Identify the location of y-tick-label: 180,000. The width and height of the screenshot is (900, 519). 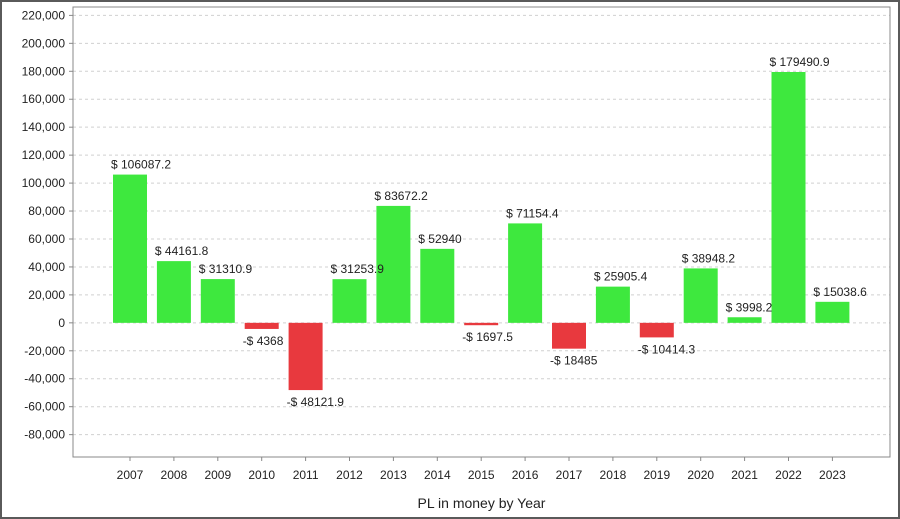
(44, 71).